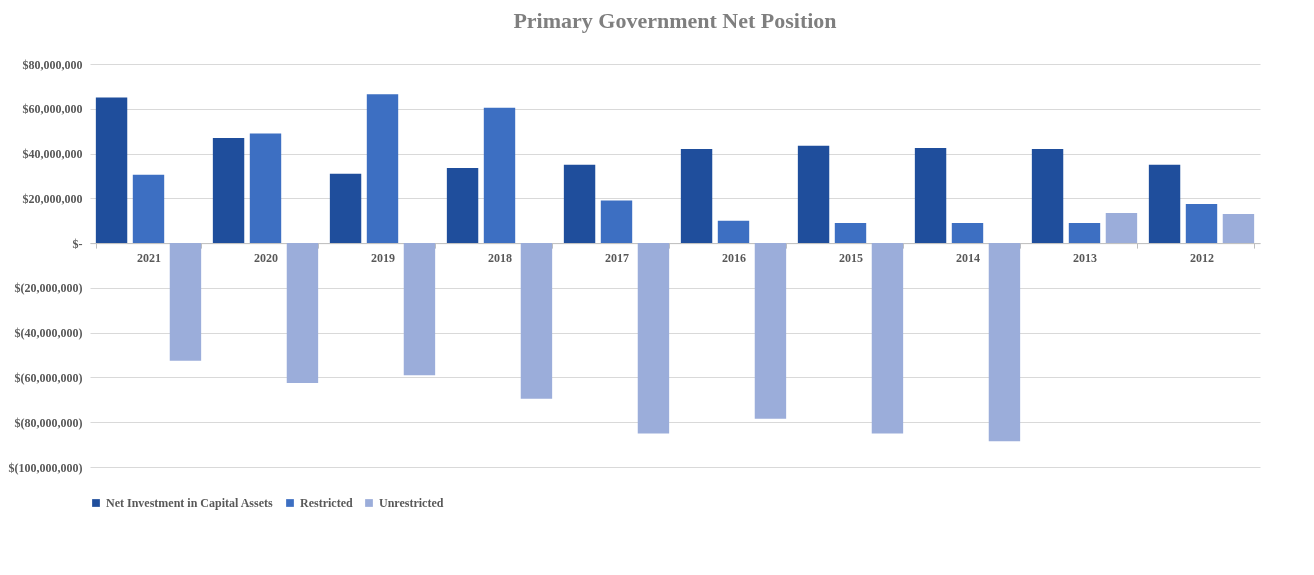 This screenshot has height=575, width=1314. I want to click on y-tick-label: $(20,000,000), so click(48, 288).